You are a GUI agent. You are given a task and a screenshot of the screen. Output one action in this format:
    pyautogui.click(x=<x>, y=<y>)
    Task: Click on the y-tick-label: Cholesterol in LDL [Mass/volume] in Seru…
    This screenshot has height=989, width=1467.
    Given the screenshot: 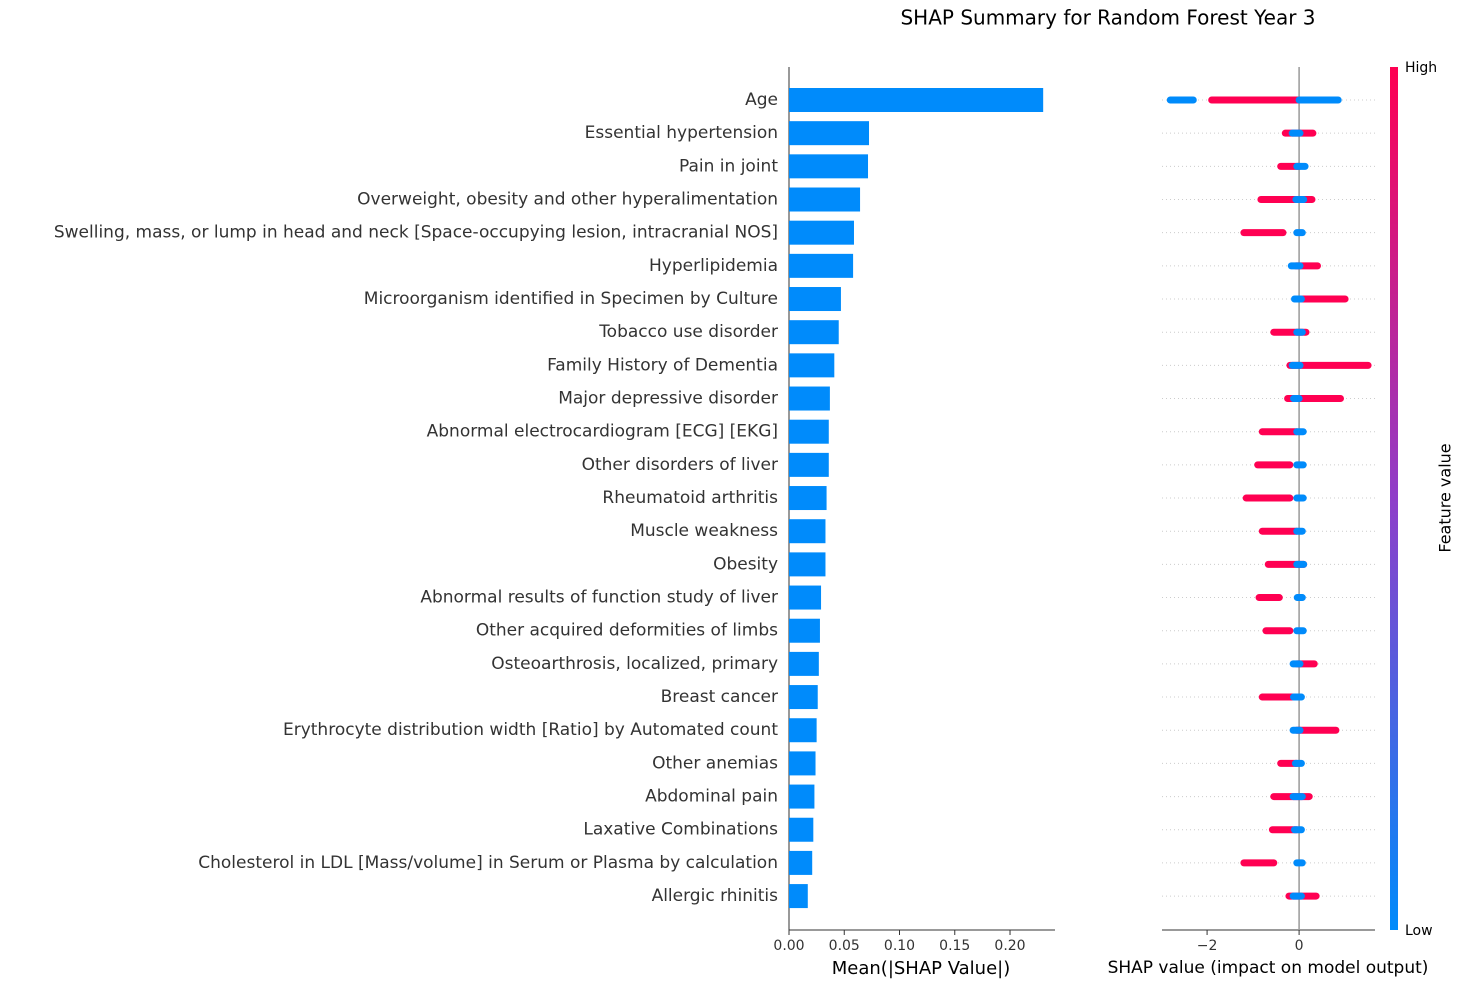 What is the action you would take?
    pyautogui.click(x=488, y=863)
    